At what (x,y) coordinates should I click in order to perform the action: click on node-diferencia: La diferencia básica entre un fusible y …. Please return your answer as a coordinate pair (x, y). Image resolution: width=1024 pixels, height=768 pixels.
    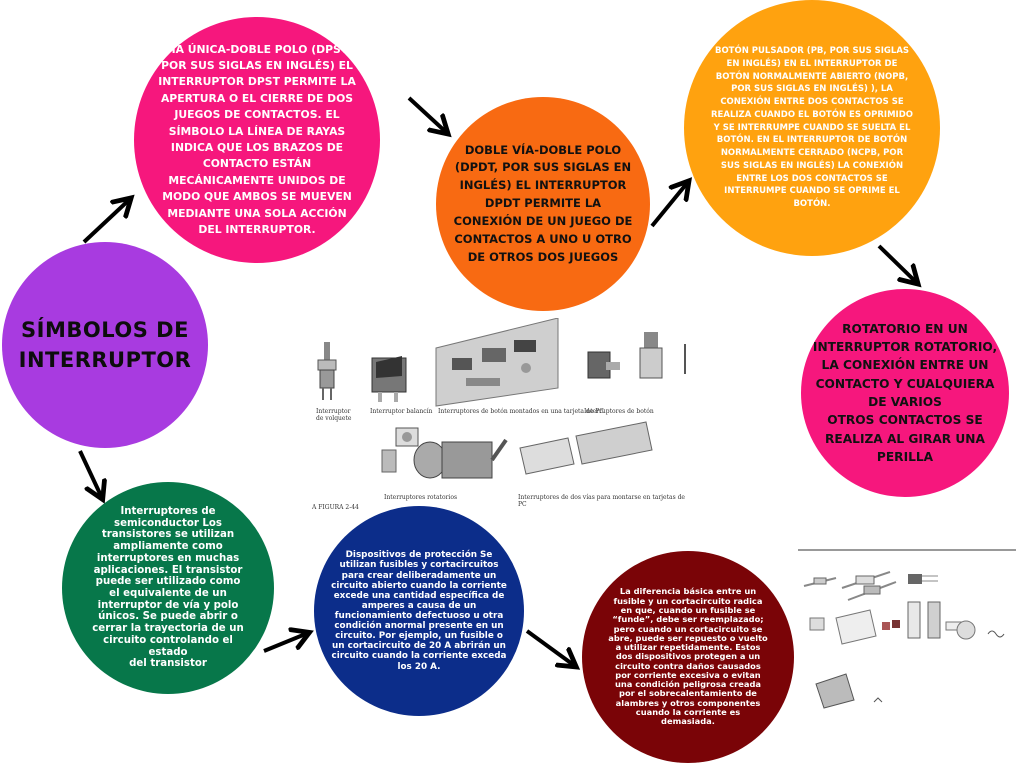
    Looking at the image, I should click on (688, 657).